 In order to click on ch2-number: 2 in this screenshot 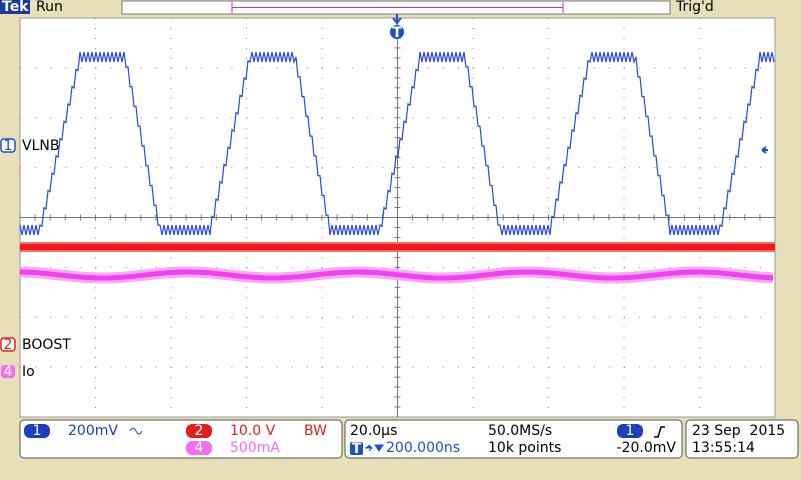, I will do `click(8, 345)`.